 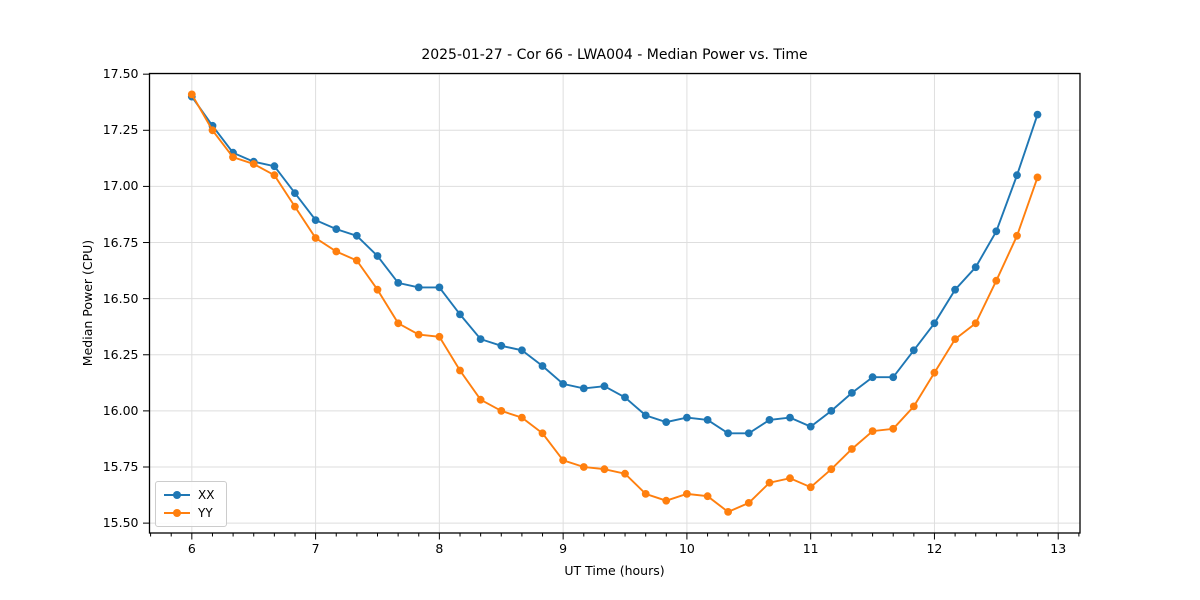 What do you see at coordinates (191, 548) in the screenshot?
I see `x-tick-label: 6` at bounding box center [191, 548].